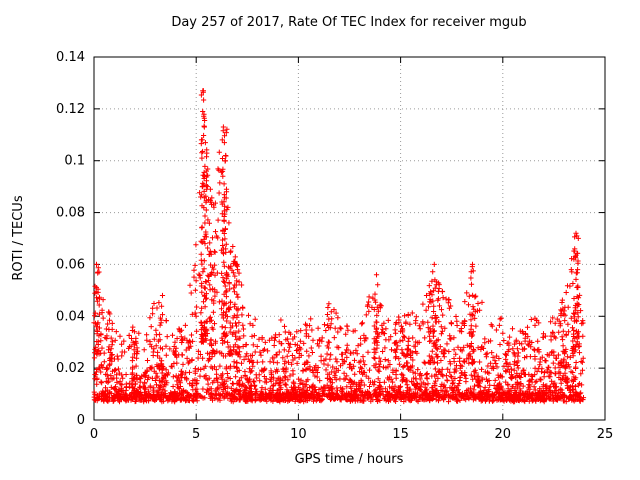 This screenshot has height=480, width=640. What do you see at coordinates (70, 316) in the screenshot?
I see `y-tick-label: 0.04` at bounding box center [70, 316].